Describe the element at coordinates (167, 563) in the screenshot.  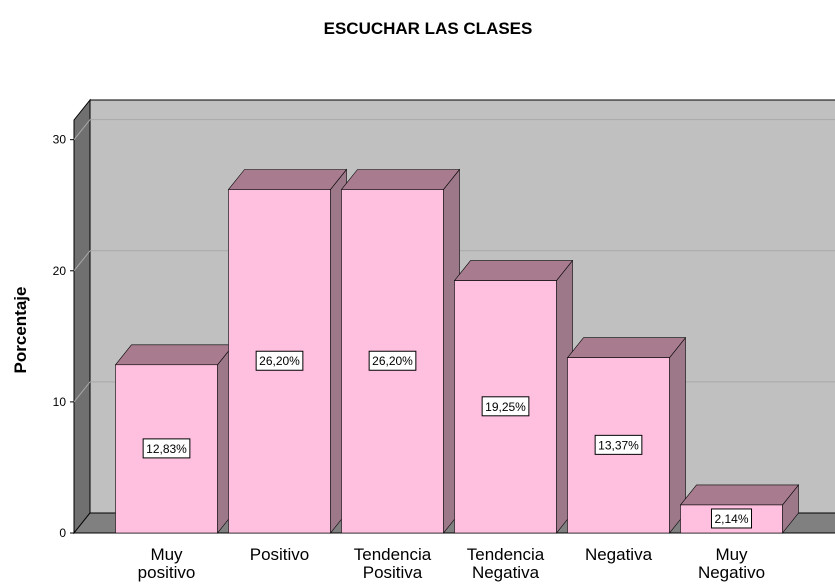
I see `x-tick-label: Muy positivo` at that location.